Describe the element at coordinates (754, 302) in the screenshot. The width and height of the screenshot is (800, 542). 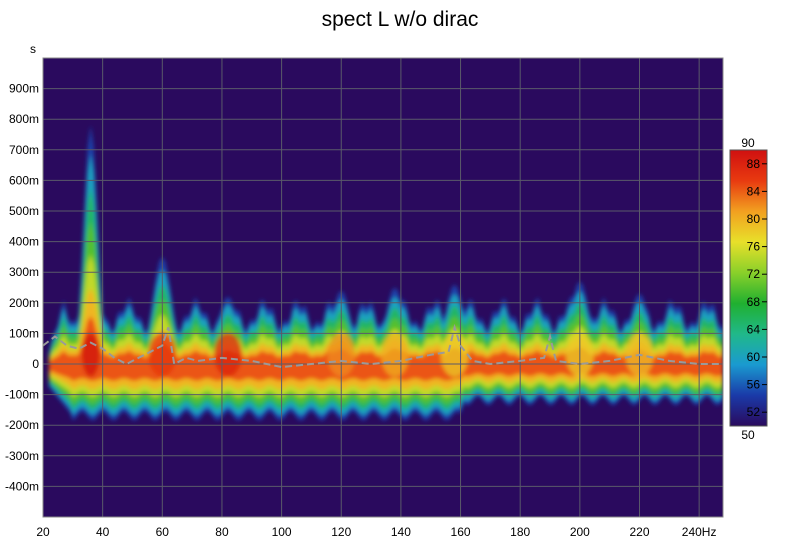
I see `colorbar-tick-label: 68` at that location.